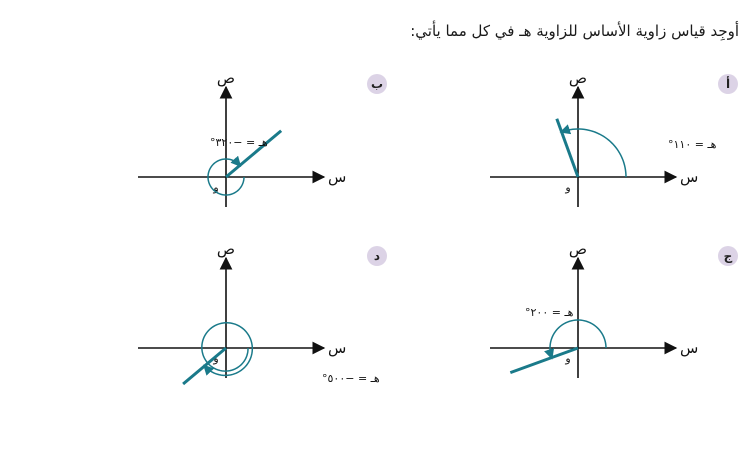 The height and width of the screenshot is (454, 749). What do you see at coordinates (728, 84) in the screenshot?
I see `badge-a: أ` at bounding box center [728, 84].